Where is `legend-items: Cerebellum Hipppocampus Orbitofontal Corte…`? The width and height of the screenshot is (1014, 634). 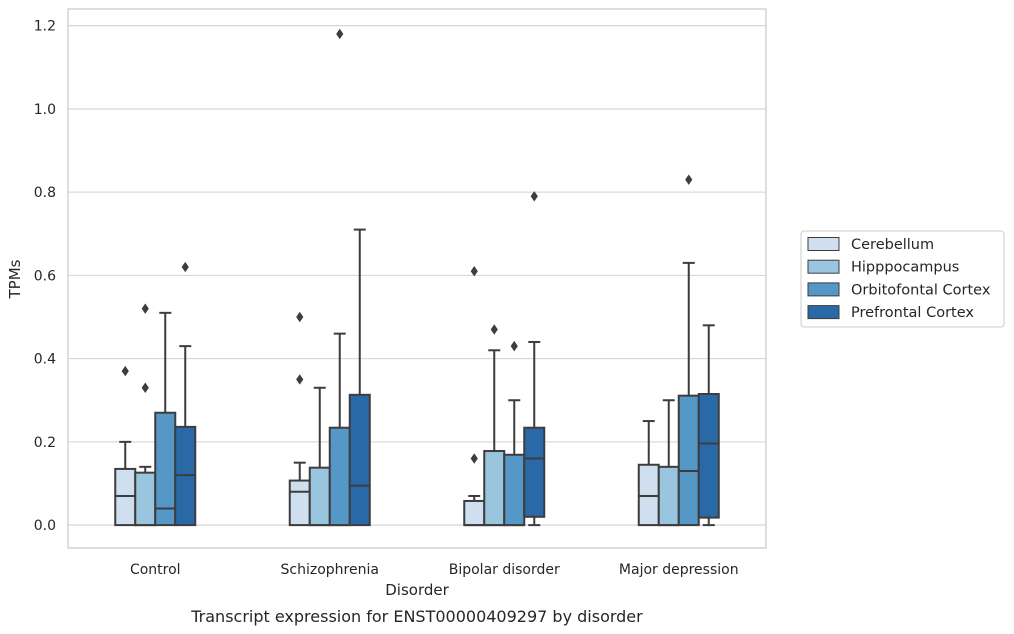
legend-items: Cerebellum Hipppocampus Orbitofontal Corte… is located at coordinates (899, 279).